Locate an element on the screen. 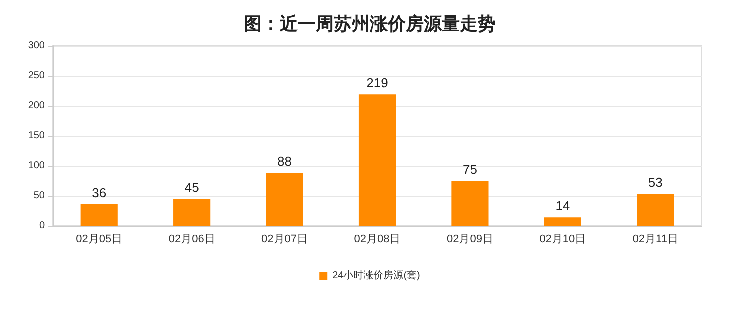 The height and width of the screenshot is (312, 740). data-label: 88 is located at coordinates (285, 162).